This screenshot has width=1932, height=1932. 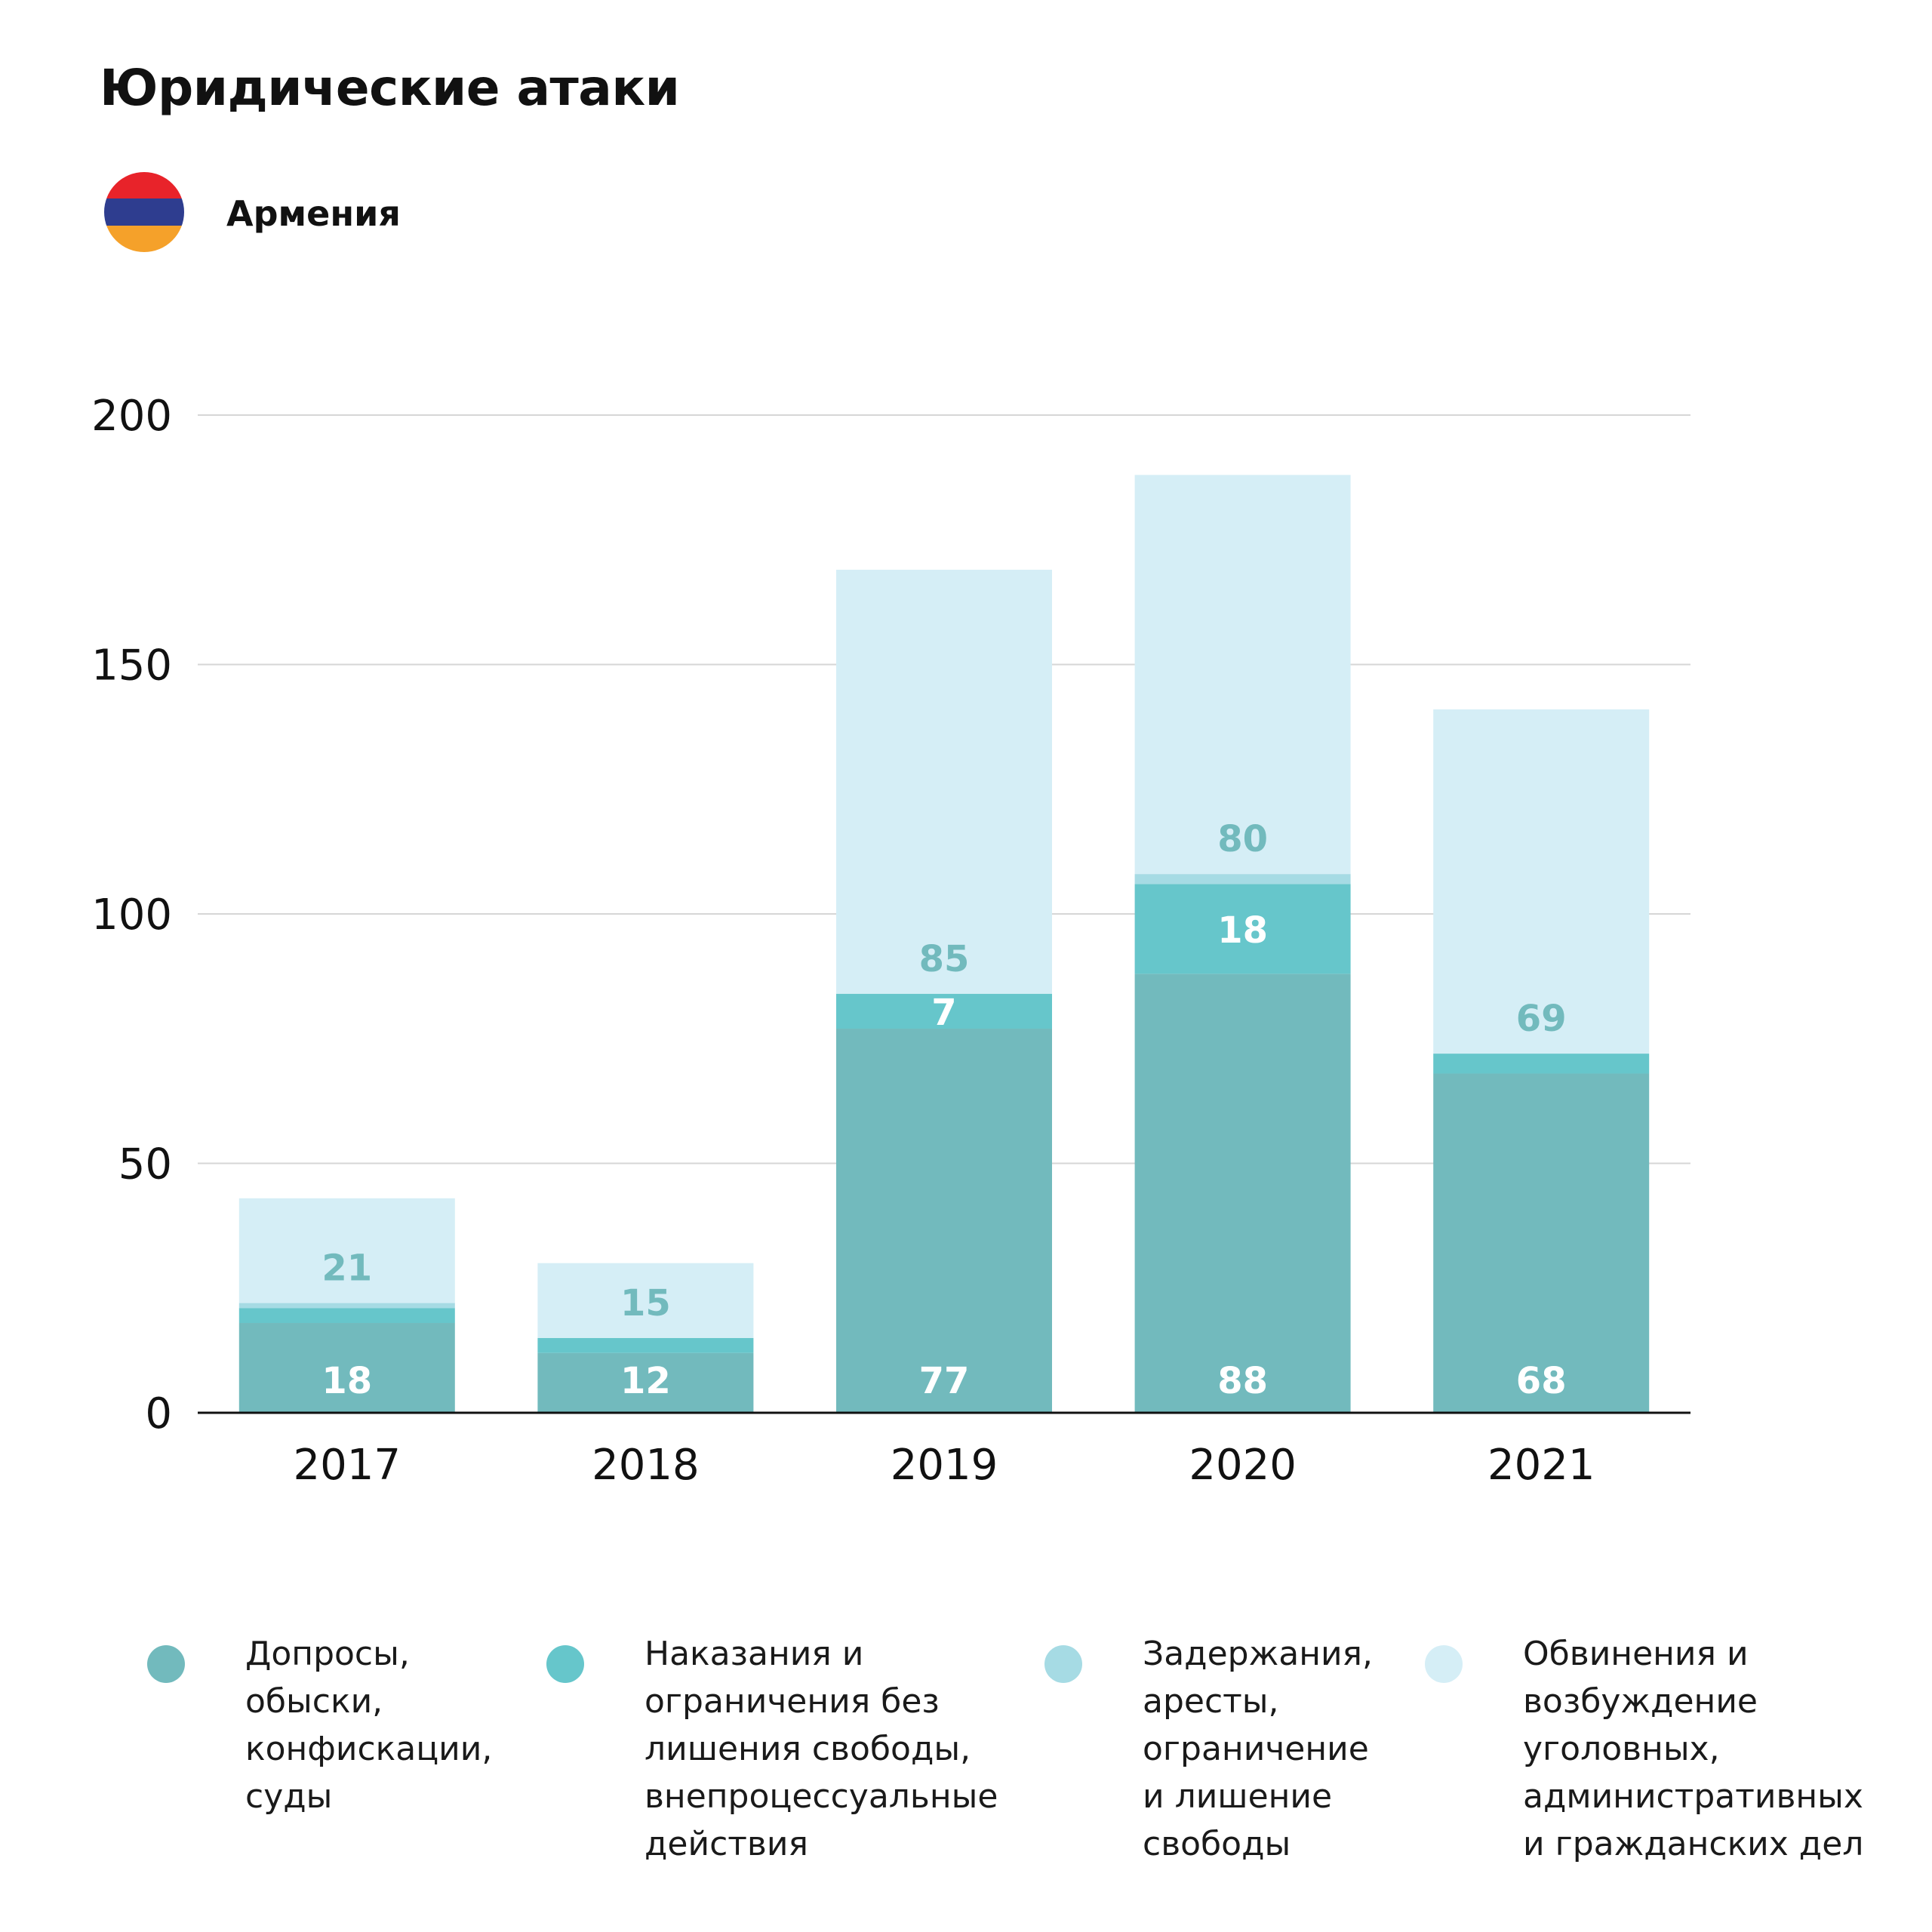 I want to click on data-label: 80, so click(x=1242, y=839).